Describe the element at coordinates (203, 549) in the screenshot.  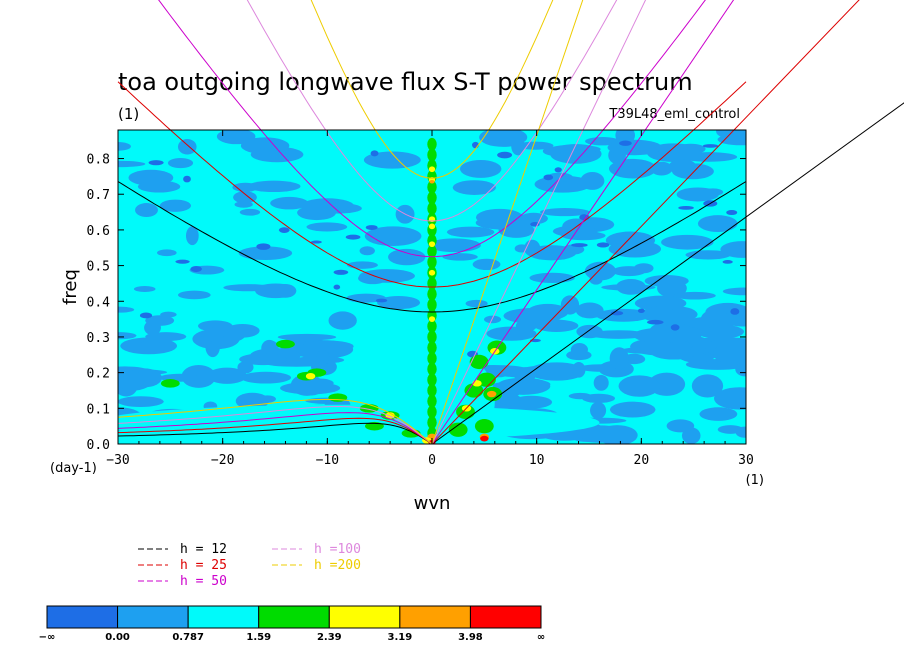
I see `legend-label: h = 12` at that location.